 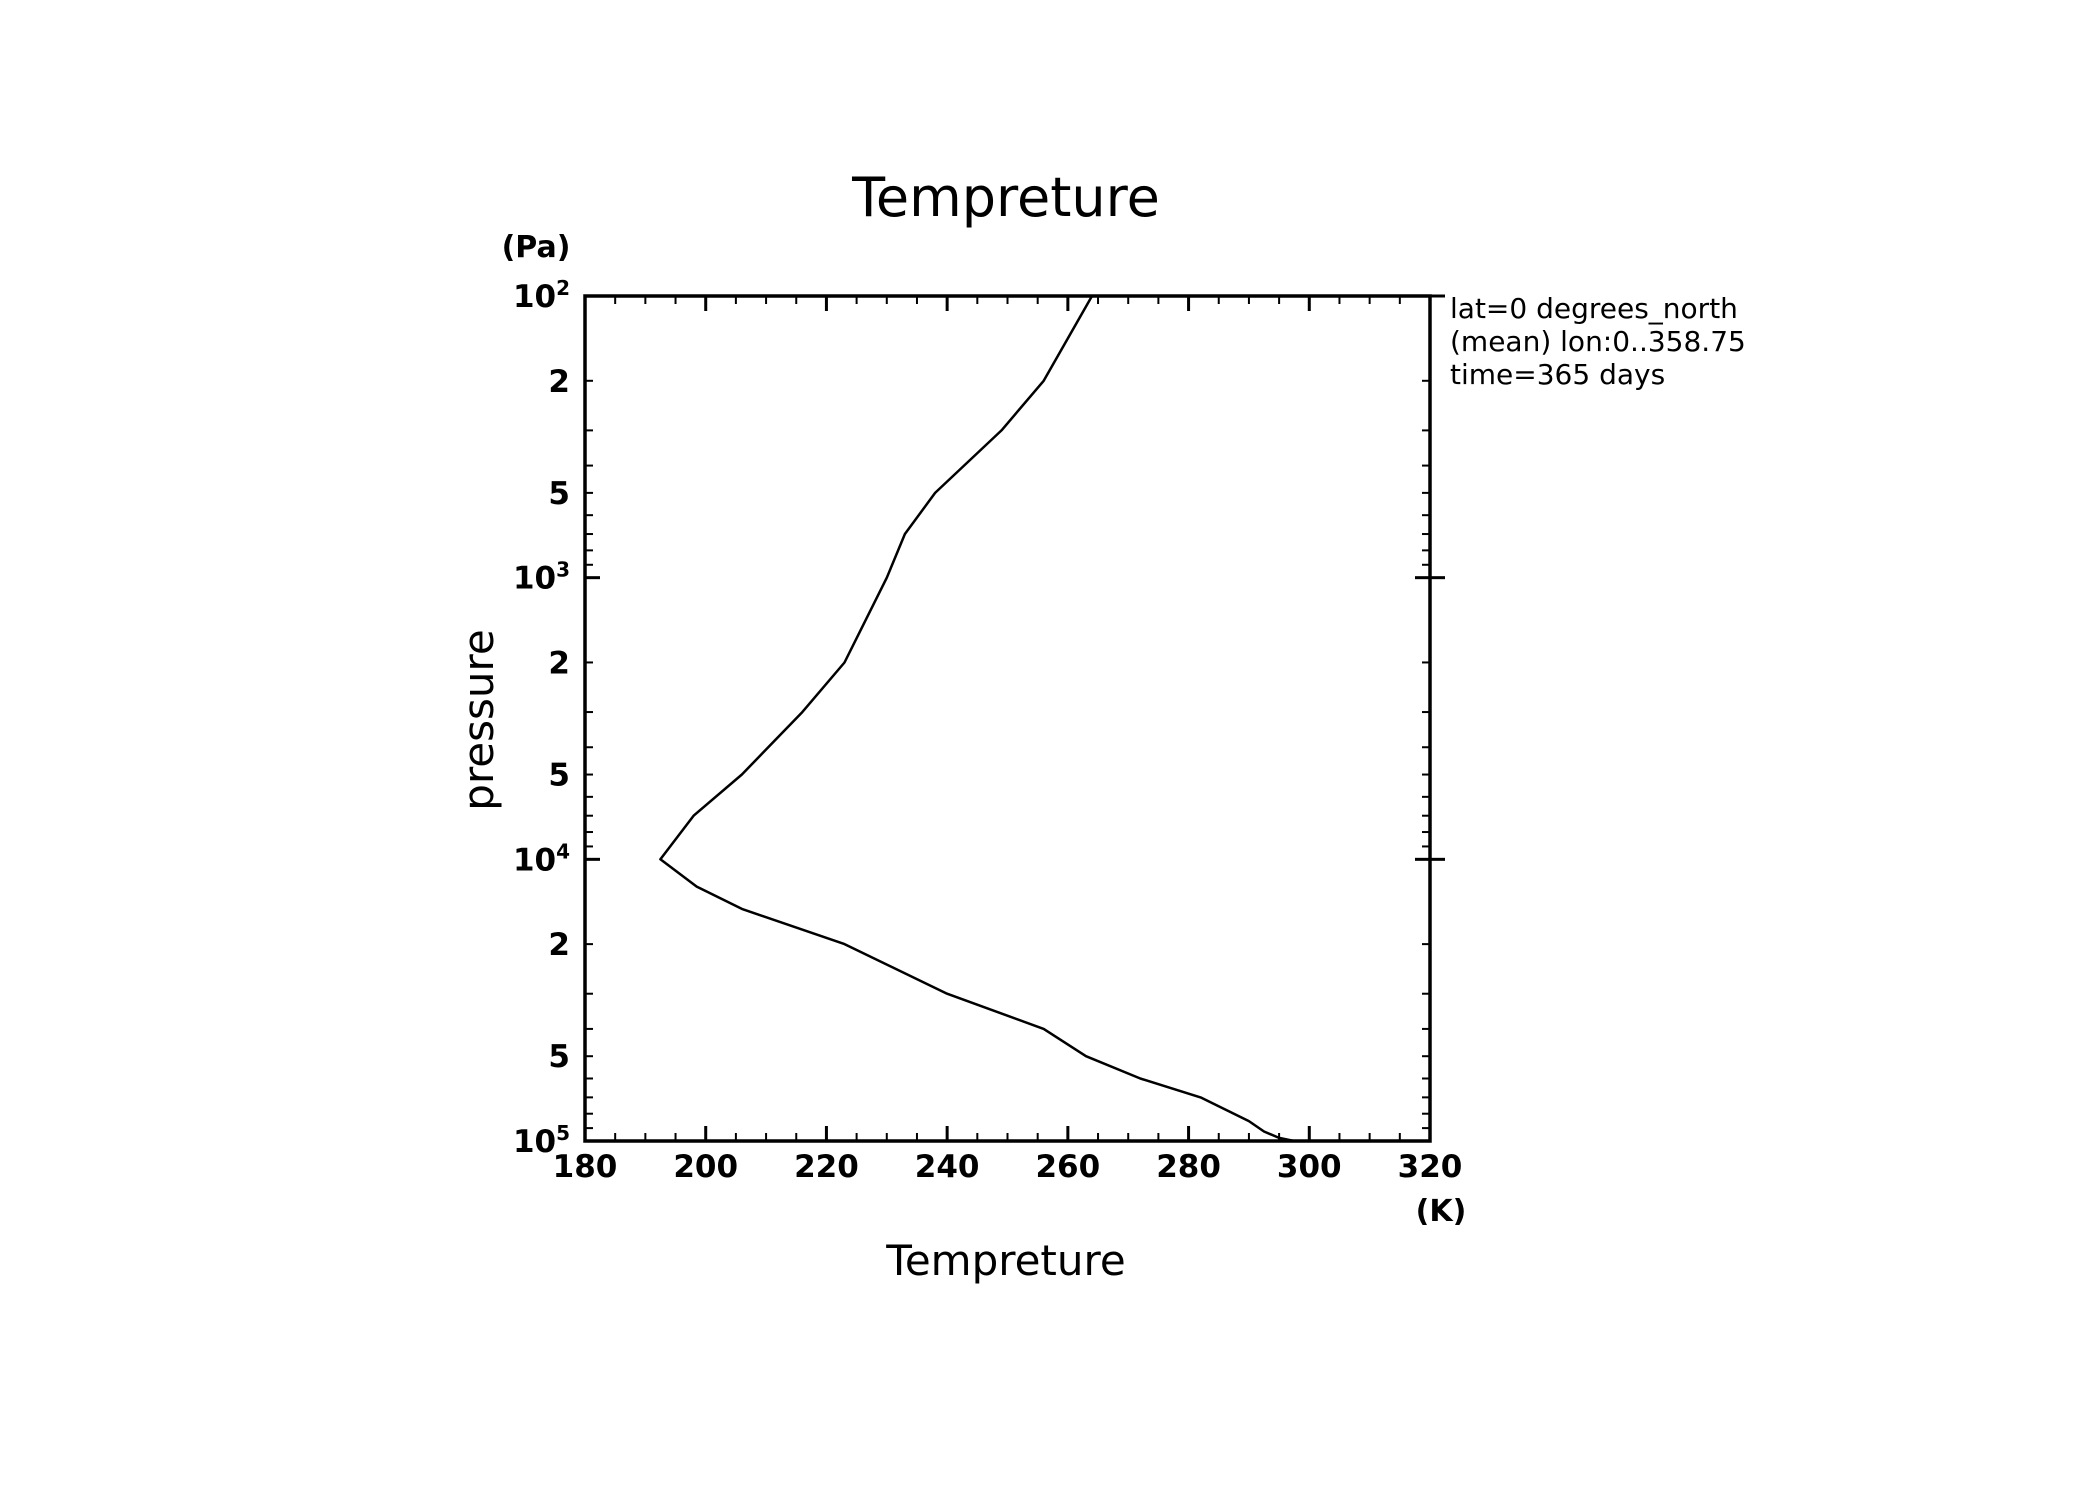 What do you see at coordinates (478, 719) in the screenshot?
I see `y-axis-title: pressure` at bounding box center [478, 719].